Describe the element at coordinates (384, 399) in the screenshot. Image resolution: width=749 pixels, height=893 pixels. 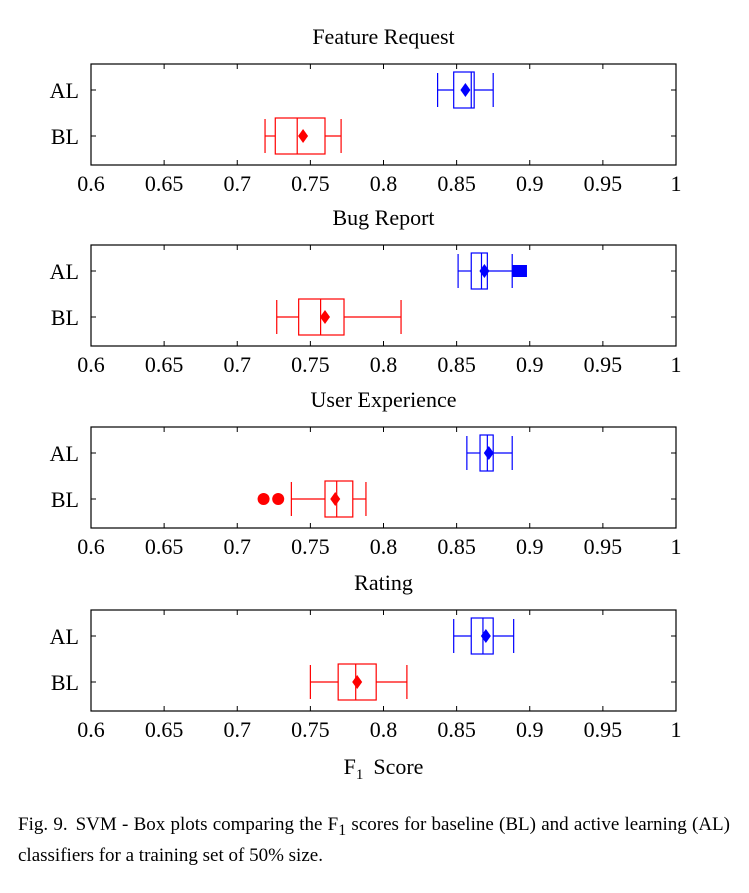
I see `panel-title: User Experience` at that location.